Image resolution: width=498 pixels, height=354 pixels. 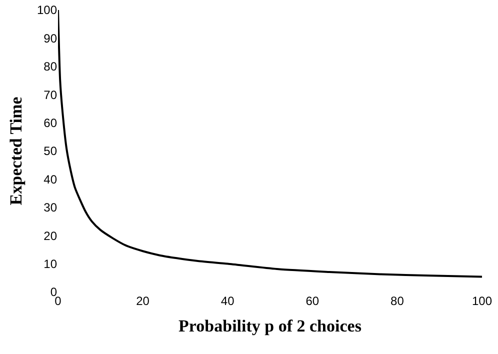 What do you see at coordinates (51, 264) in the screenshot?
I see `y-tick-label: 10` at bounding box center [51, 264].